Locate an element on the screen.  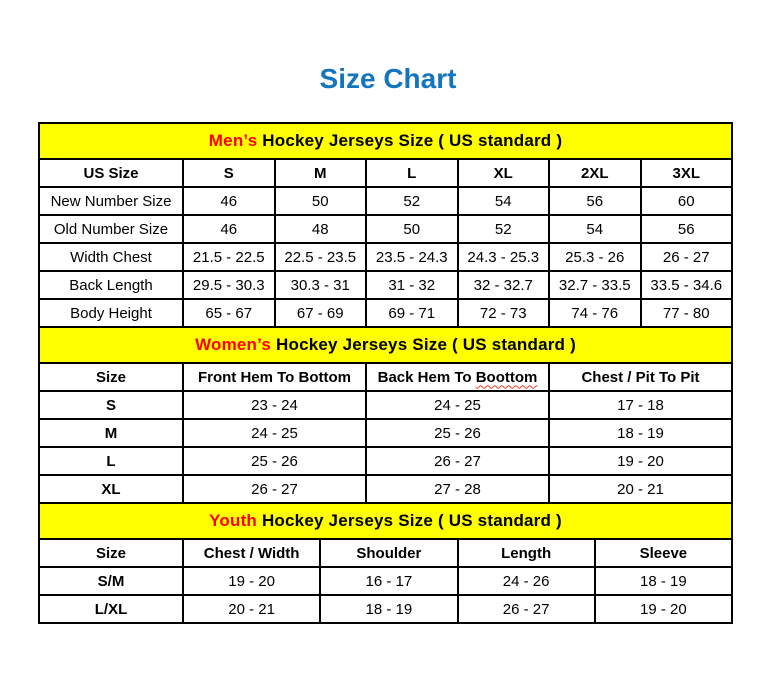
value-cell: 21.5 - 22.5 is located at coordinates (229, 257).